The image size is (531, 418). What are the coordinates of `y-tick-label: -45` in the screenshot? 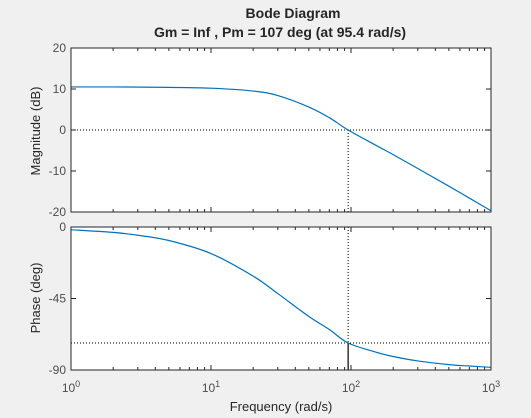 It's located at (58, 299).